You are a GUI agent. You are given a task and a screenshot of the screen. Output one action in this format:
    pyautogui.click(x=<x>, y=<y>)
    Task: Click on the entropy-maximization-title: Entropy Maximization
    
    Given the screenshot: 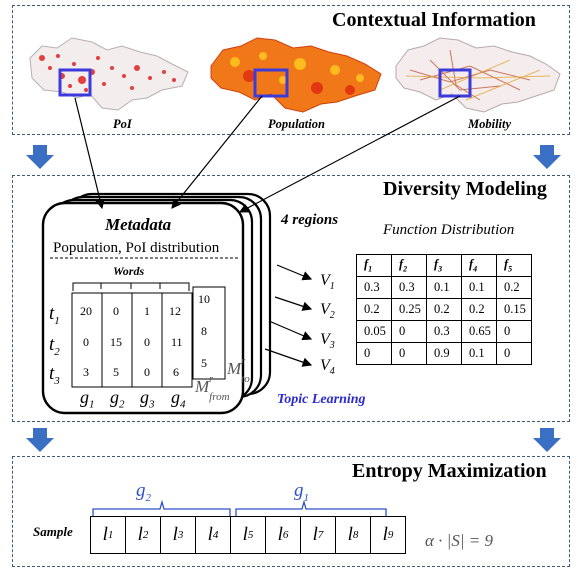 What is the action you would take?
    pyautogui.click(x=449, y=471)
    